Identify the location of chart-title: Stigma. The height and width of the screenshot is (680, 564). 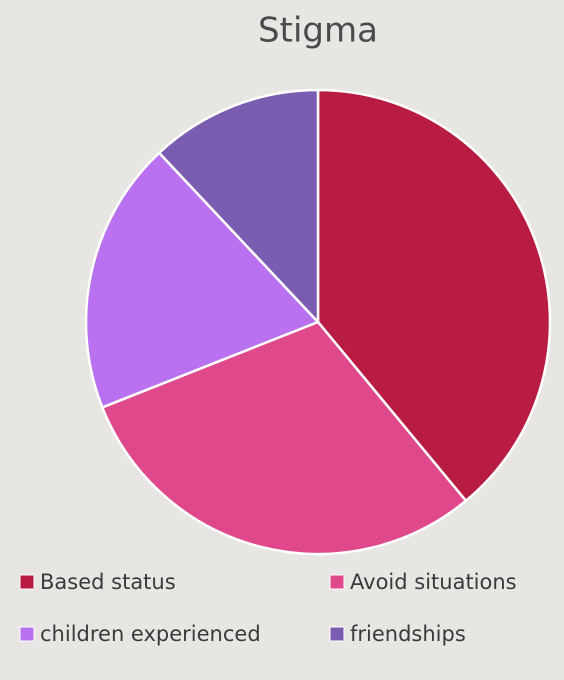
(318, 31).